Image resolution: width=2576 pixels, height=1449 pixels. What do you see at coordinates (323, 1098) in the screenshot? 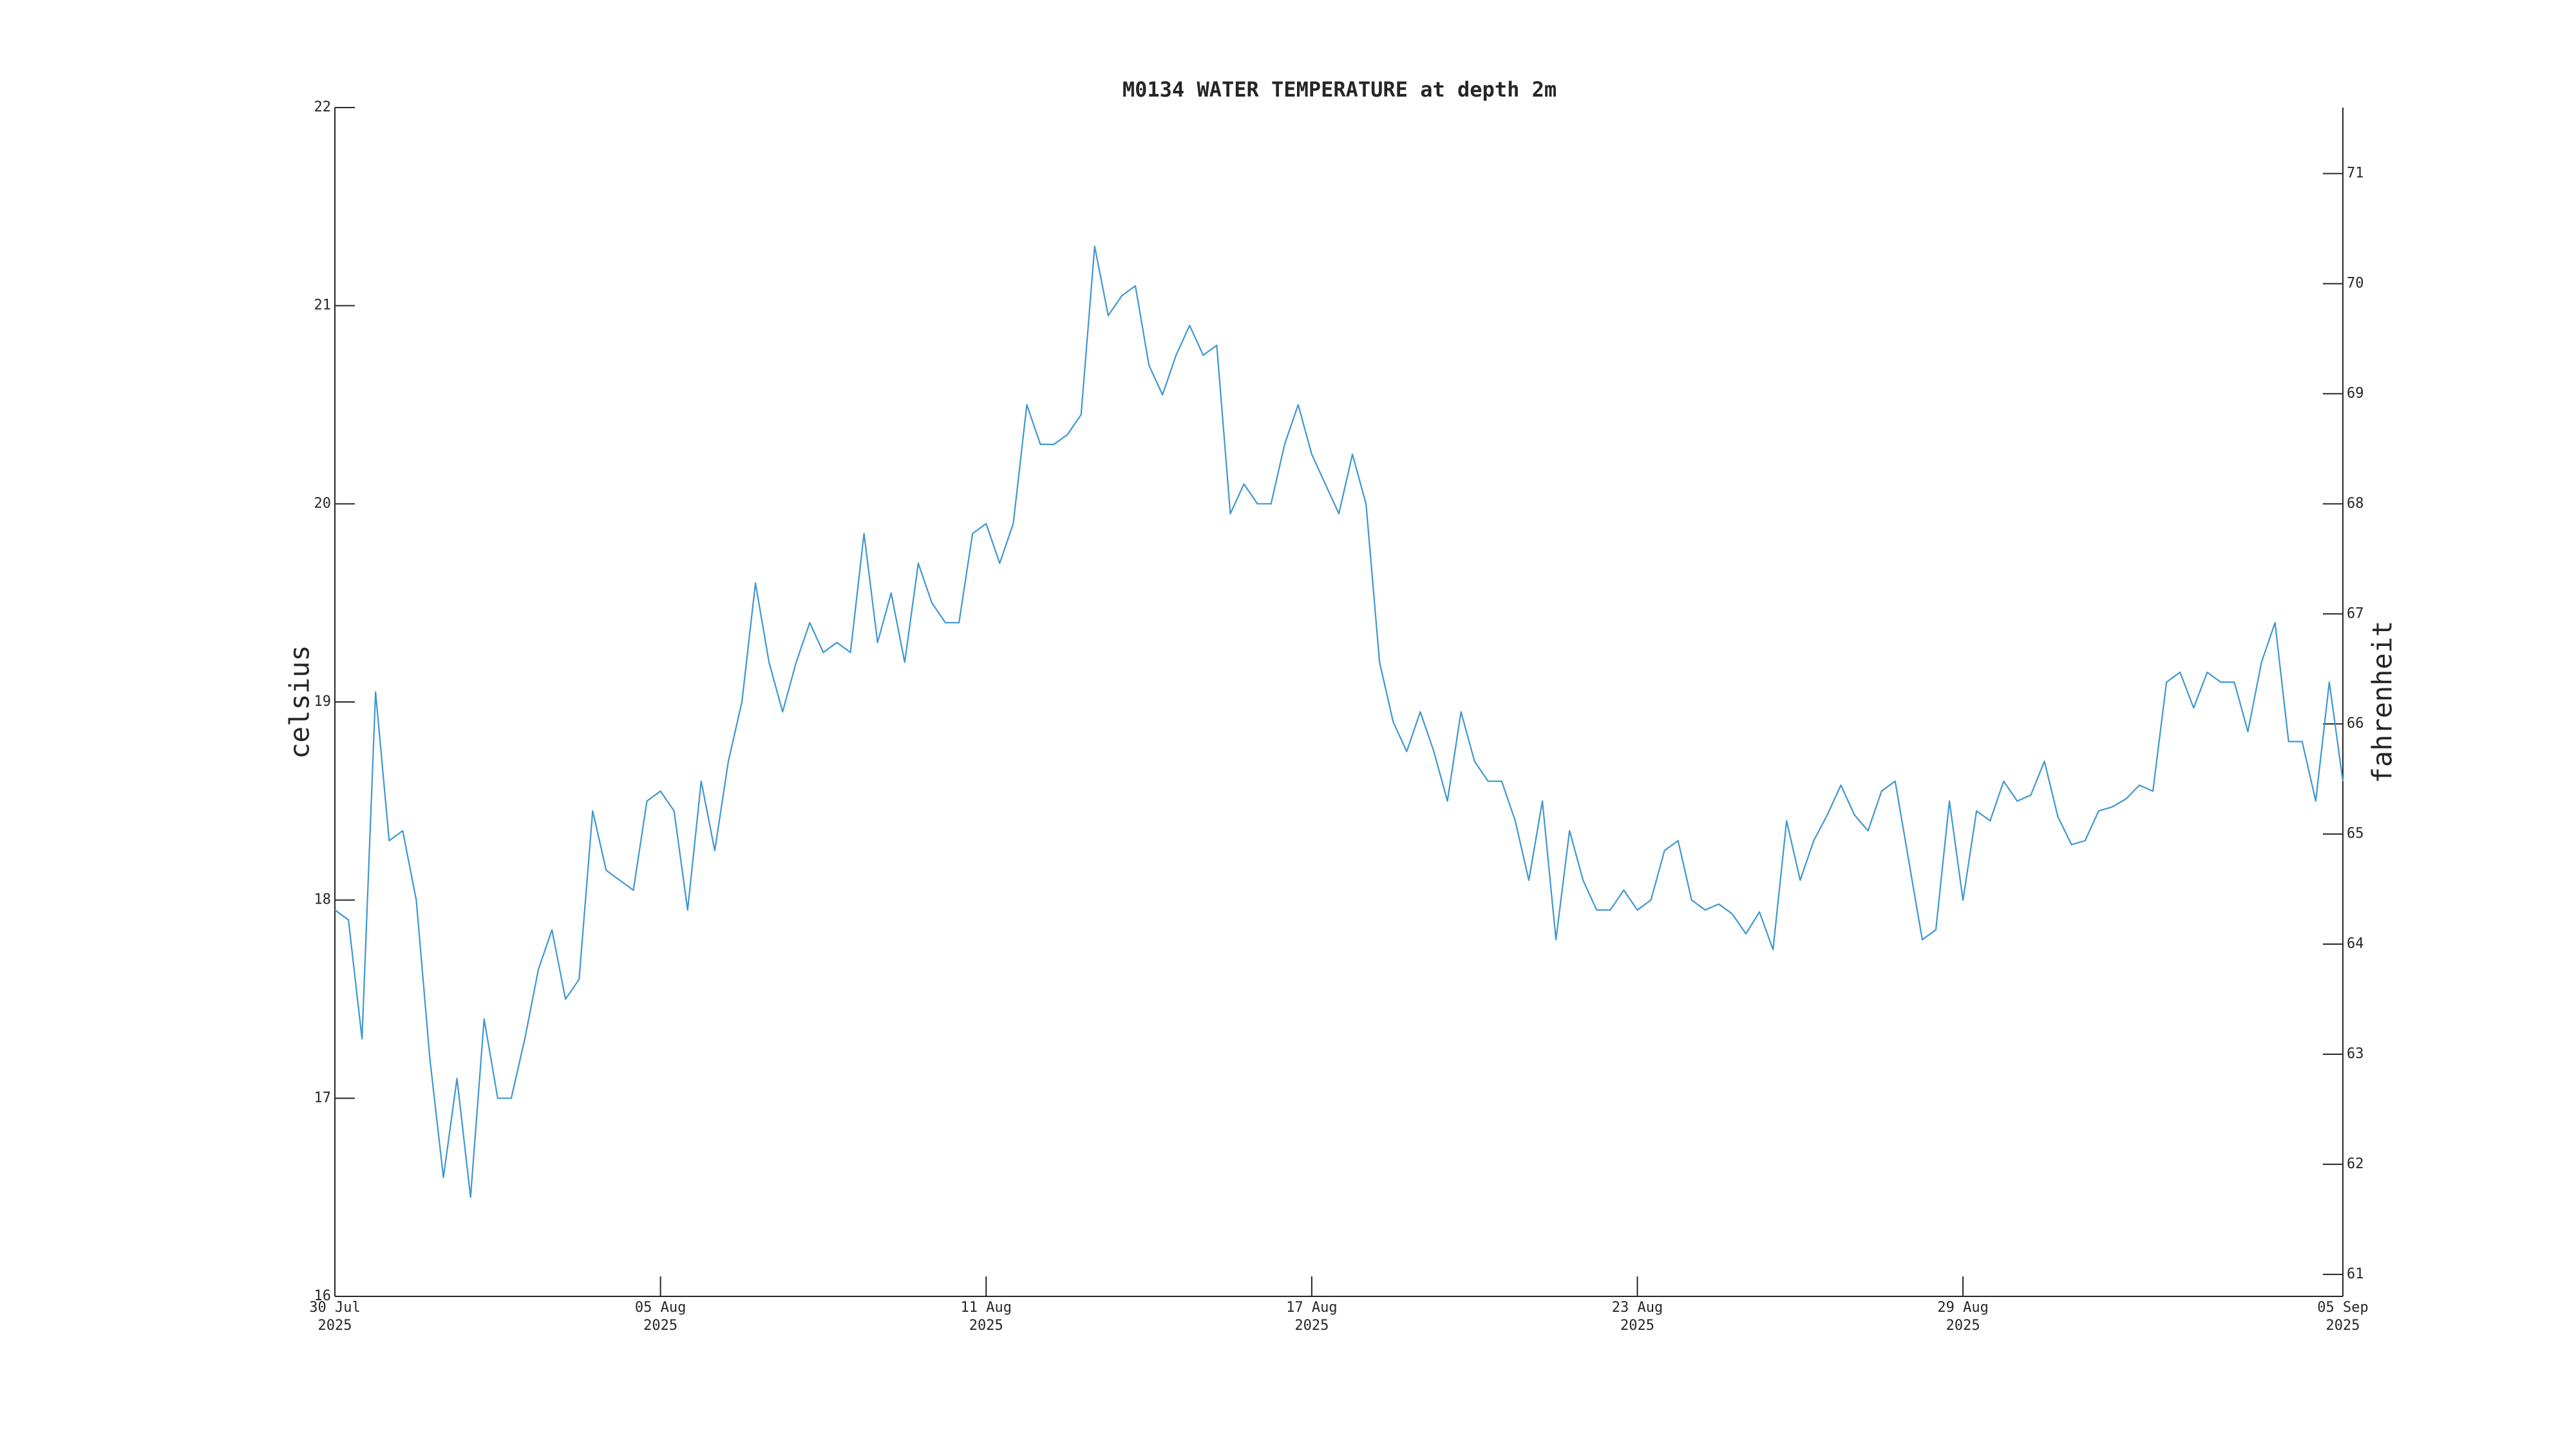
I see `y-tick-label: 17` at bounding box center [323, 1098].